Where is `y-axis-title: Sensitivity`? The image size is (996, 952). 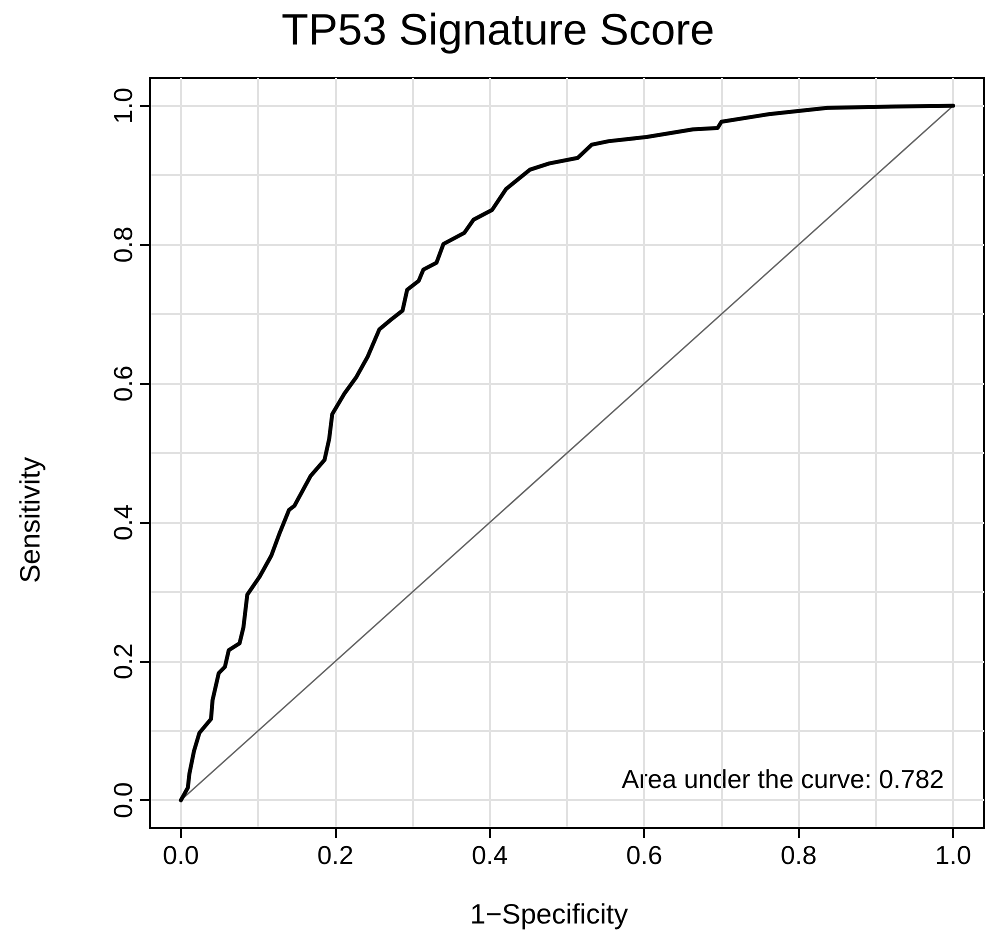 y-axis-title: Sensitivity is located at coordinates (30, 520).